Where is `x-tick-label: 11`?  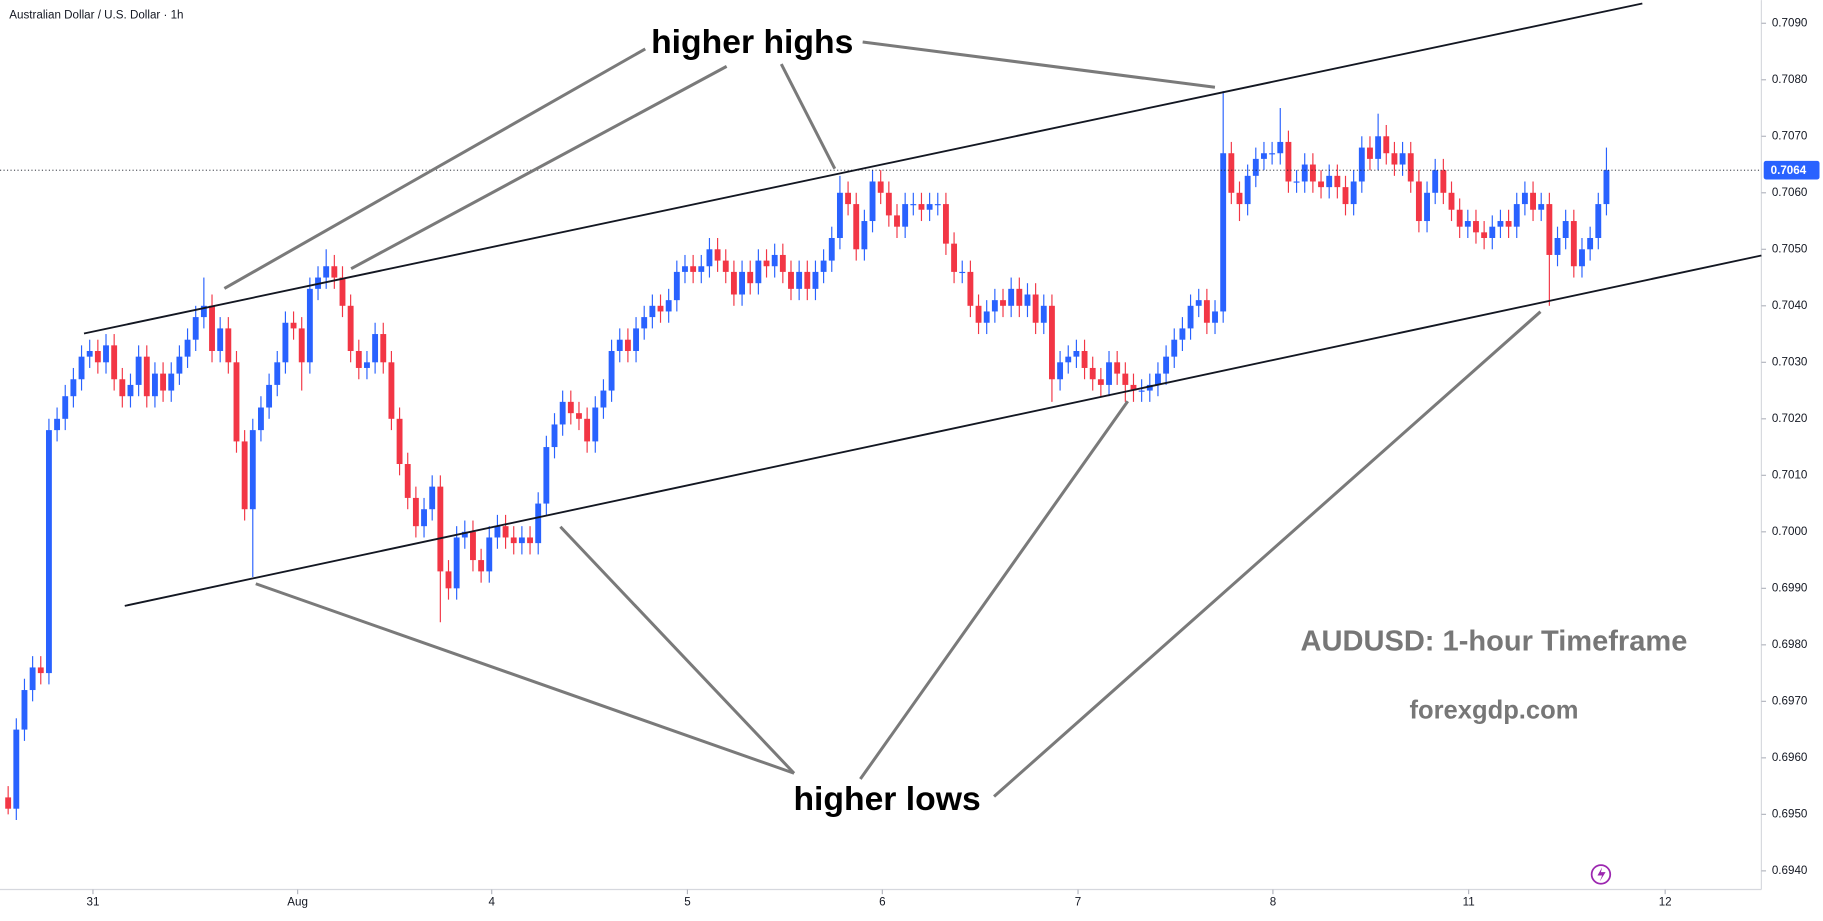 x-tick-label: 11 is located at coordinates (1469, 901).